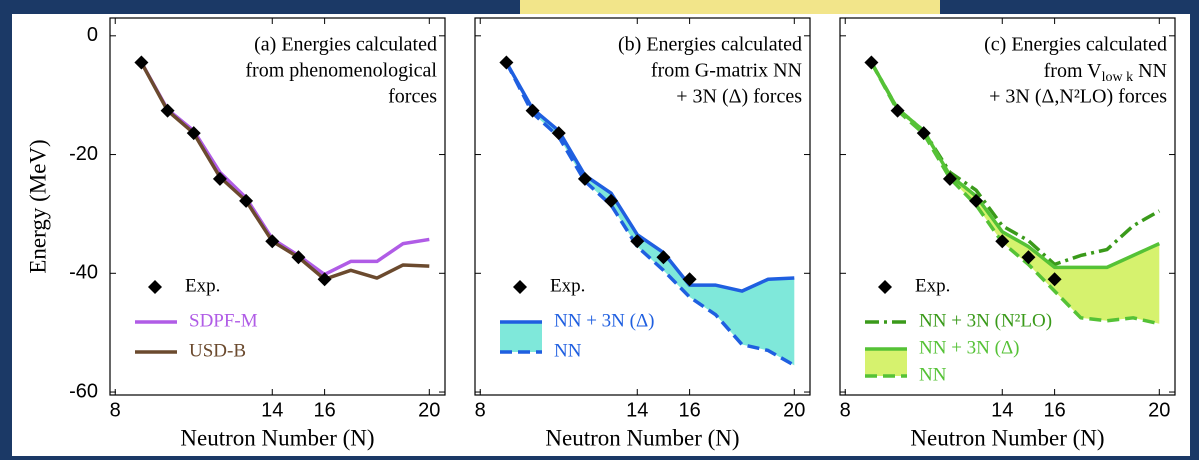 This screenshot has width=1199, height=460. What do you see at coordinates (83, 154) in the screenshot?
I see `y-tick-label: -20` at bounding box center [83, 154].